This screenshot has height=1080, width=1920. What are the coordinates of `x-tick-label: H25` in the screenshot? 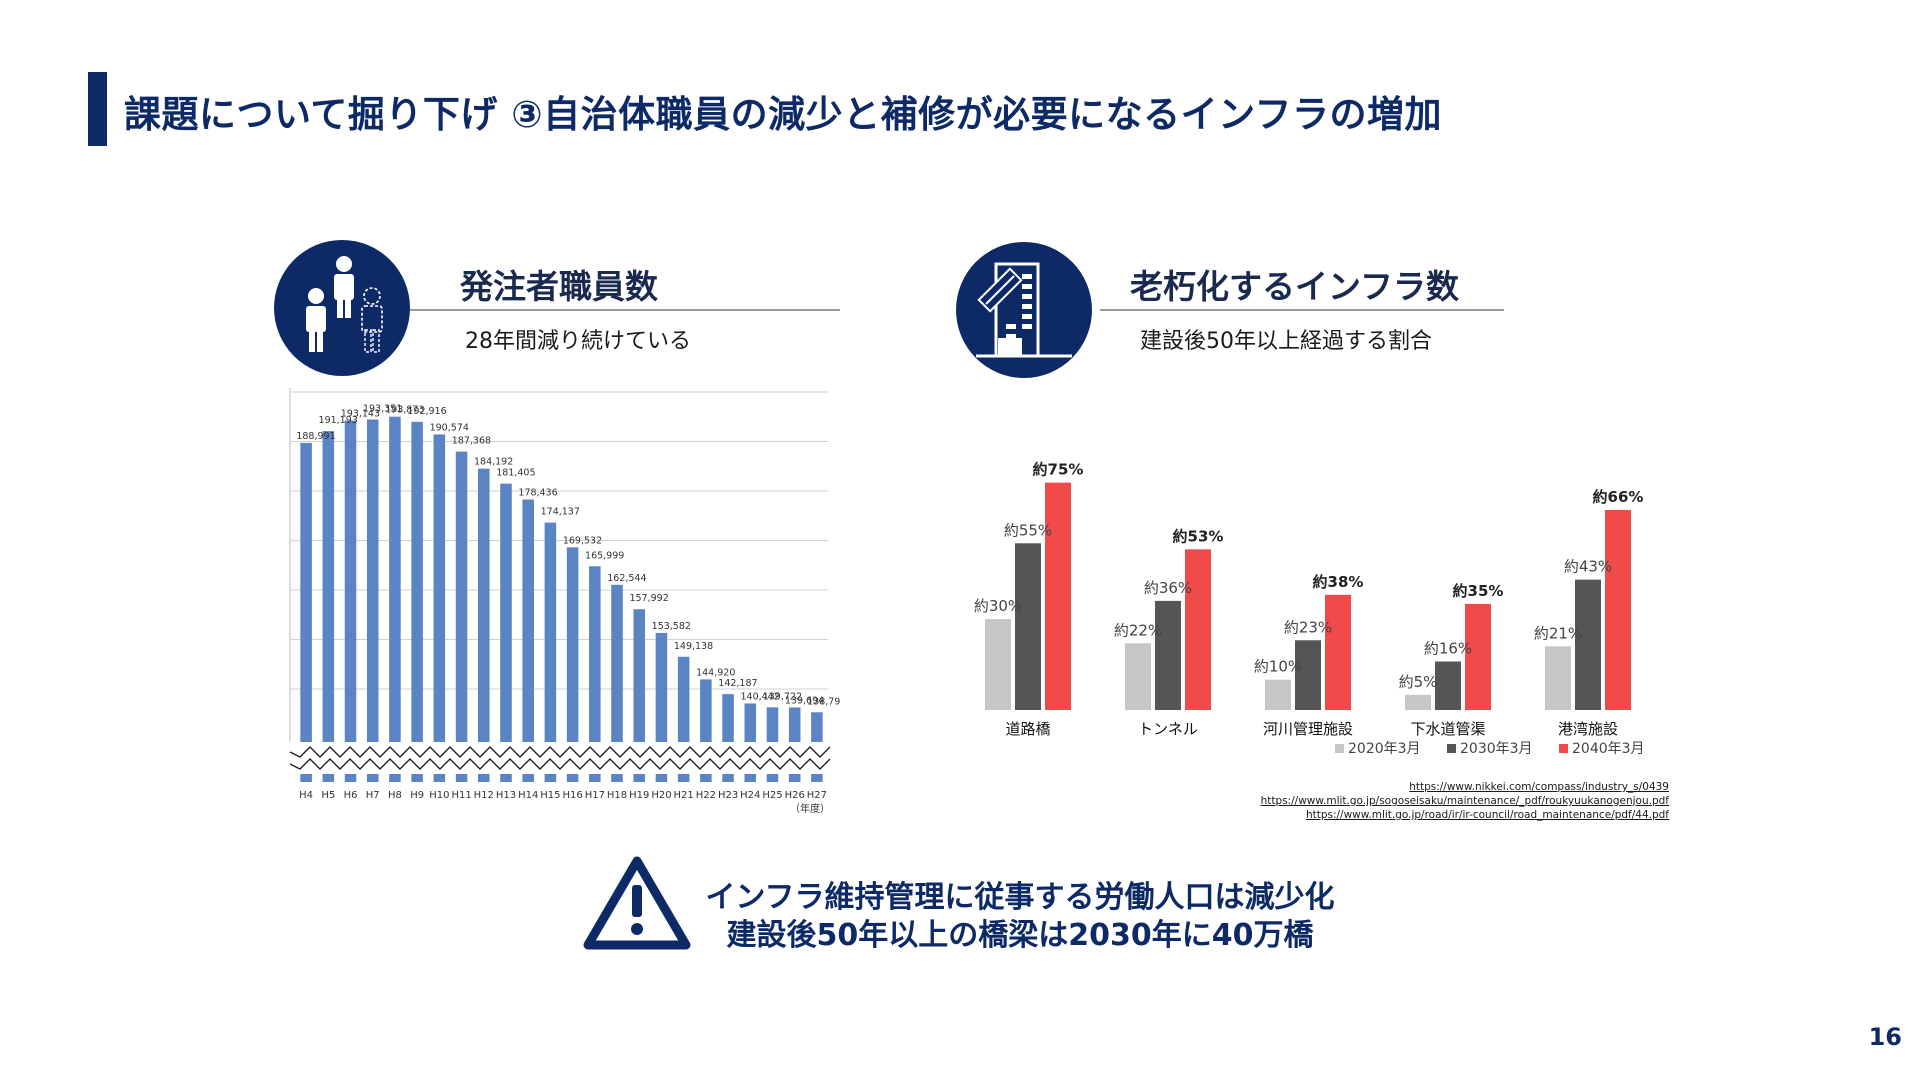 It's located at (772, 795).